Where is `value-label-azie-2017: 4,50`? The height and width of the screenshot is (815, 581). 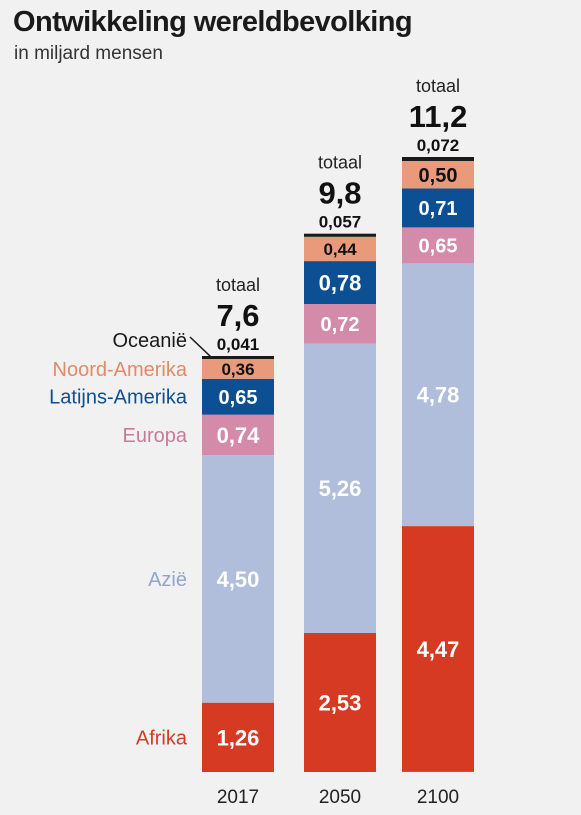 value-label-azie-2017: 4,50 is located at coordinates (238, 579).